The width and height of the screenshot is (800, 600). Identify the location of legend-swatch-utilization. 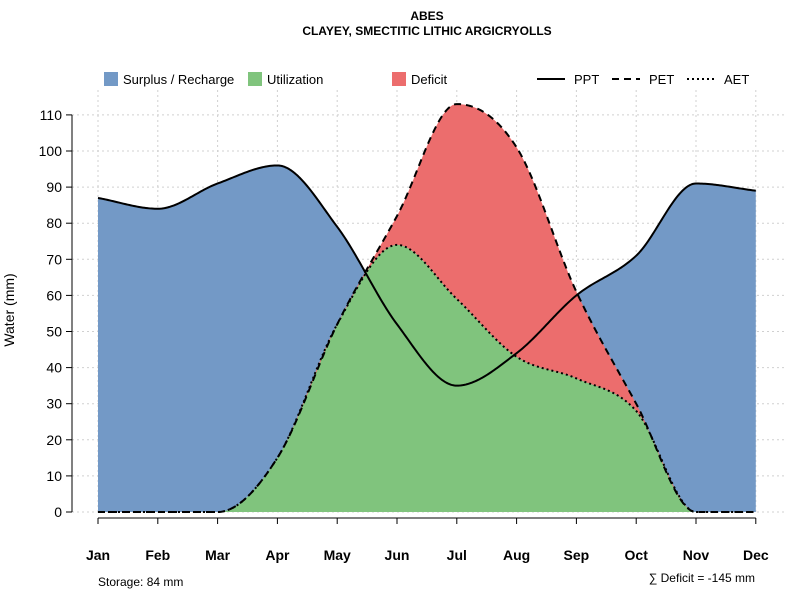
(255, 79).